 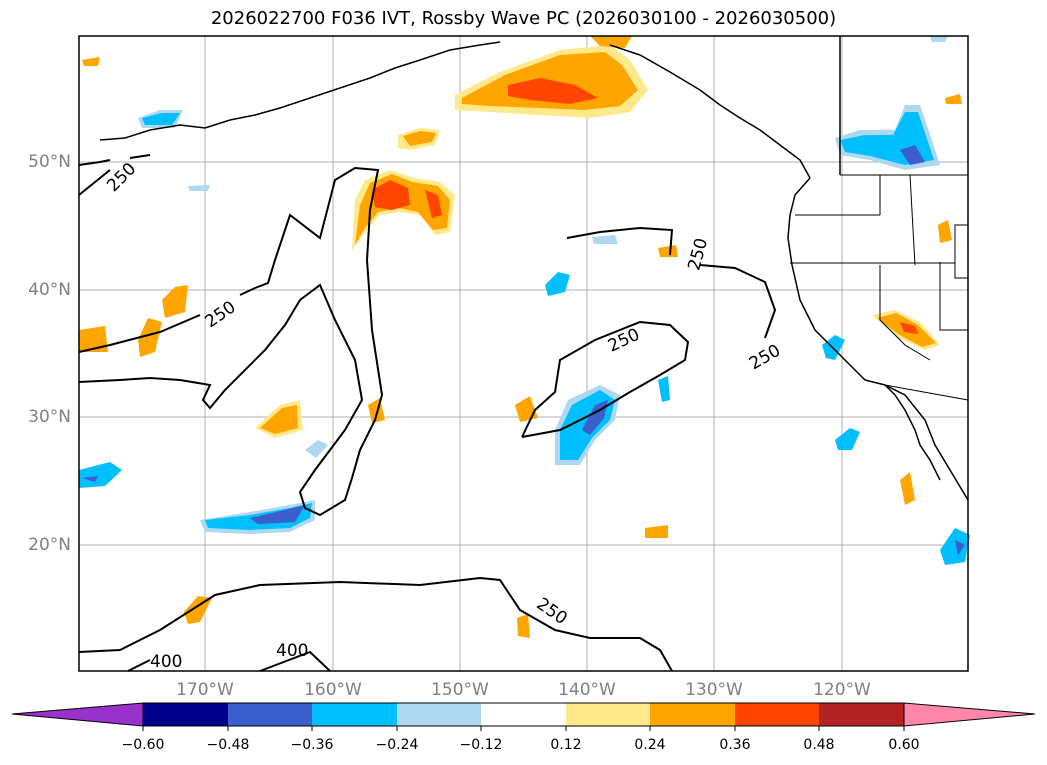 What do you see at coordinates (664, 389) in the screenshot?
I see `shade-blue-32n-small` at bounding box center [664, 389].